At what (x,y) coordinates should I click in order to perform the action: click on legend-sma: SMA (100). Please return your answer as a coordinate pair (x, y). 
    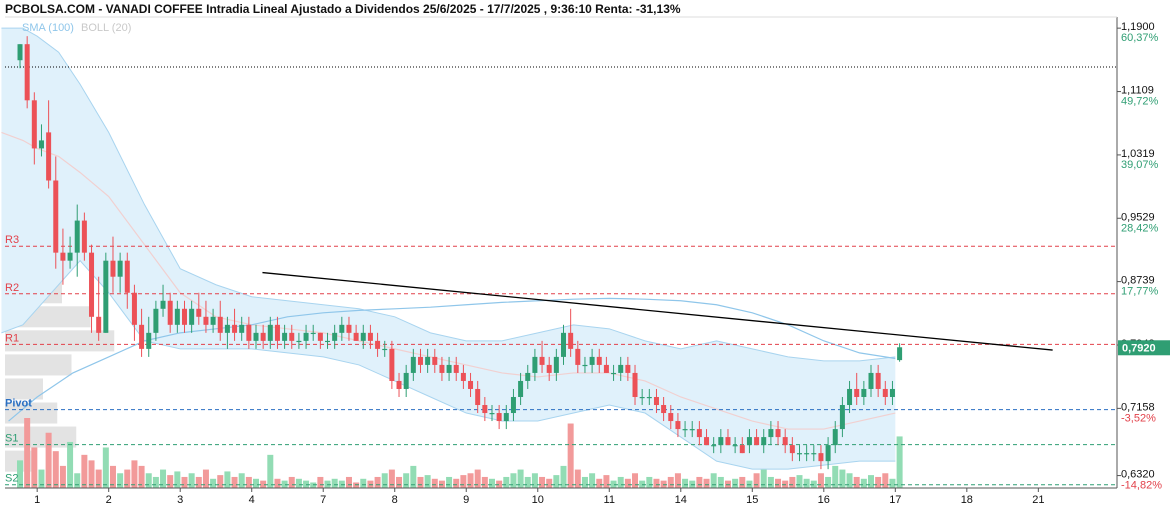
    Looking at the image, I should click on (48, 28).